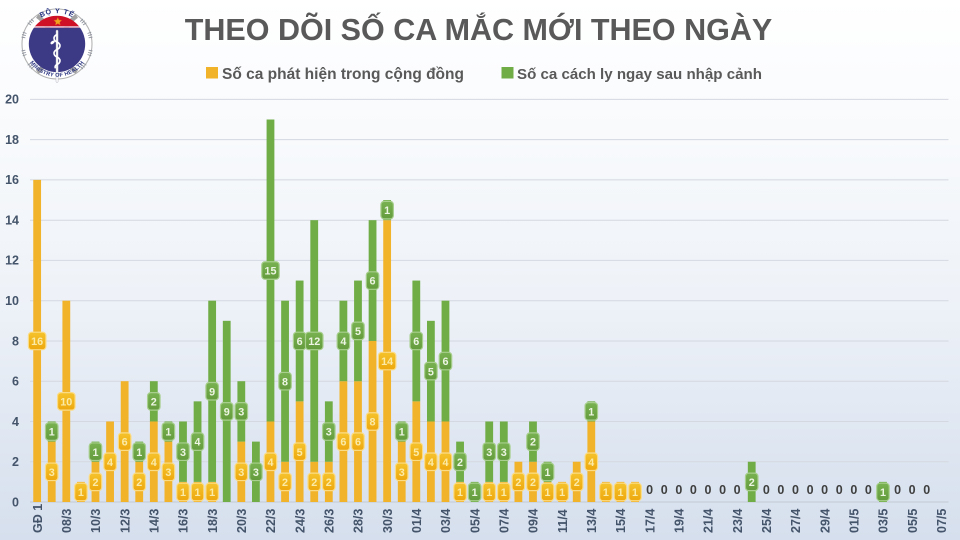  Describe the element at coordinates (12, 221) in the screenshot. I see `svg-text: 14` at that location.